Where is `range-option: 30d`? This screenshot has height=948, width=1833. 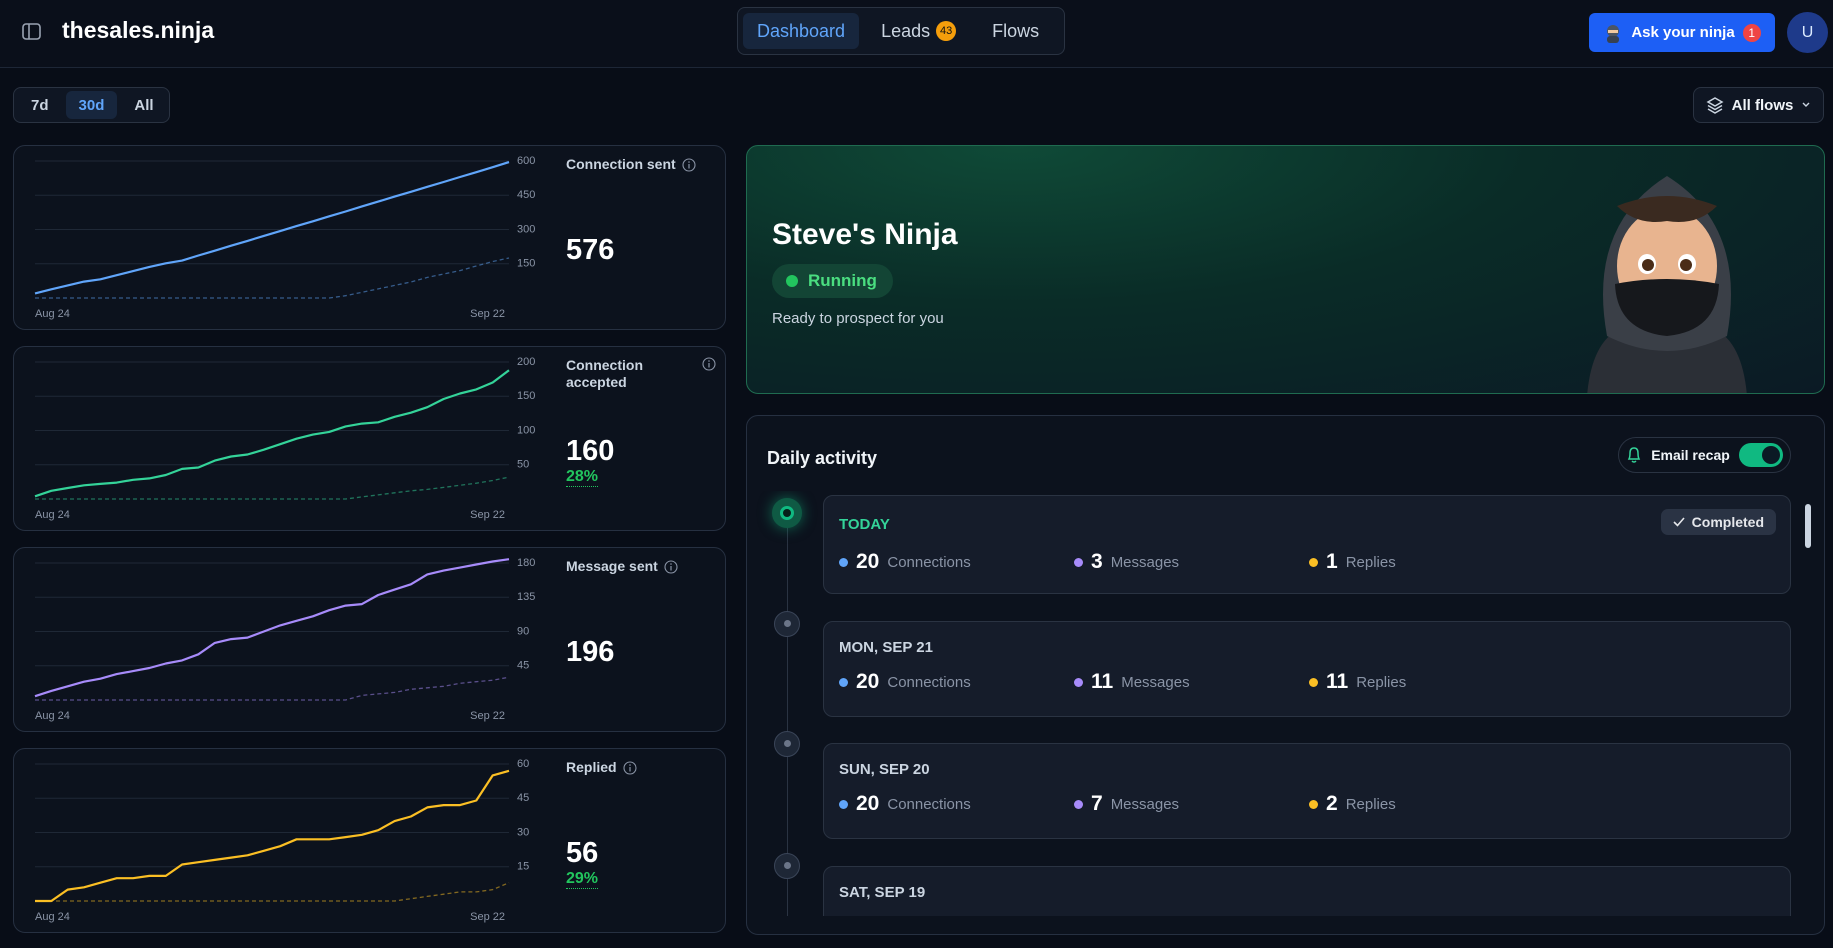 range-option: 30d is located at coordinates (91, 105).